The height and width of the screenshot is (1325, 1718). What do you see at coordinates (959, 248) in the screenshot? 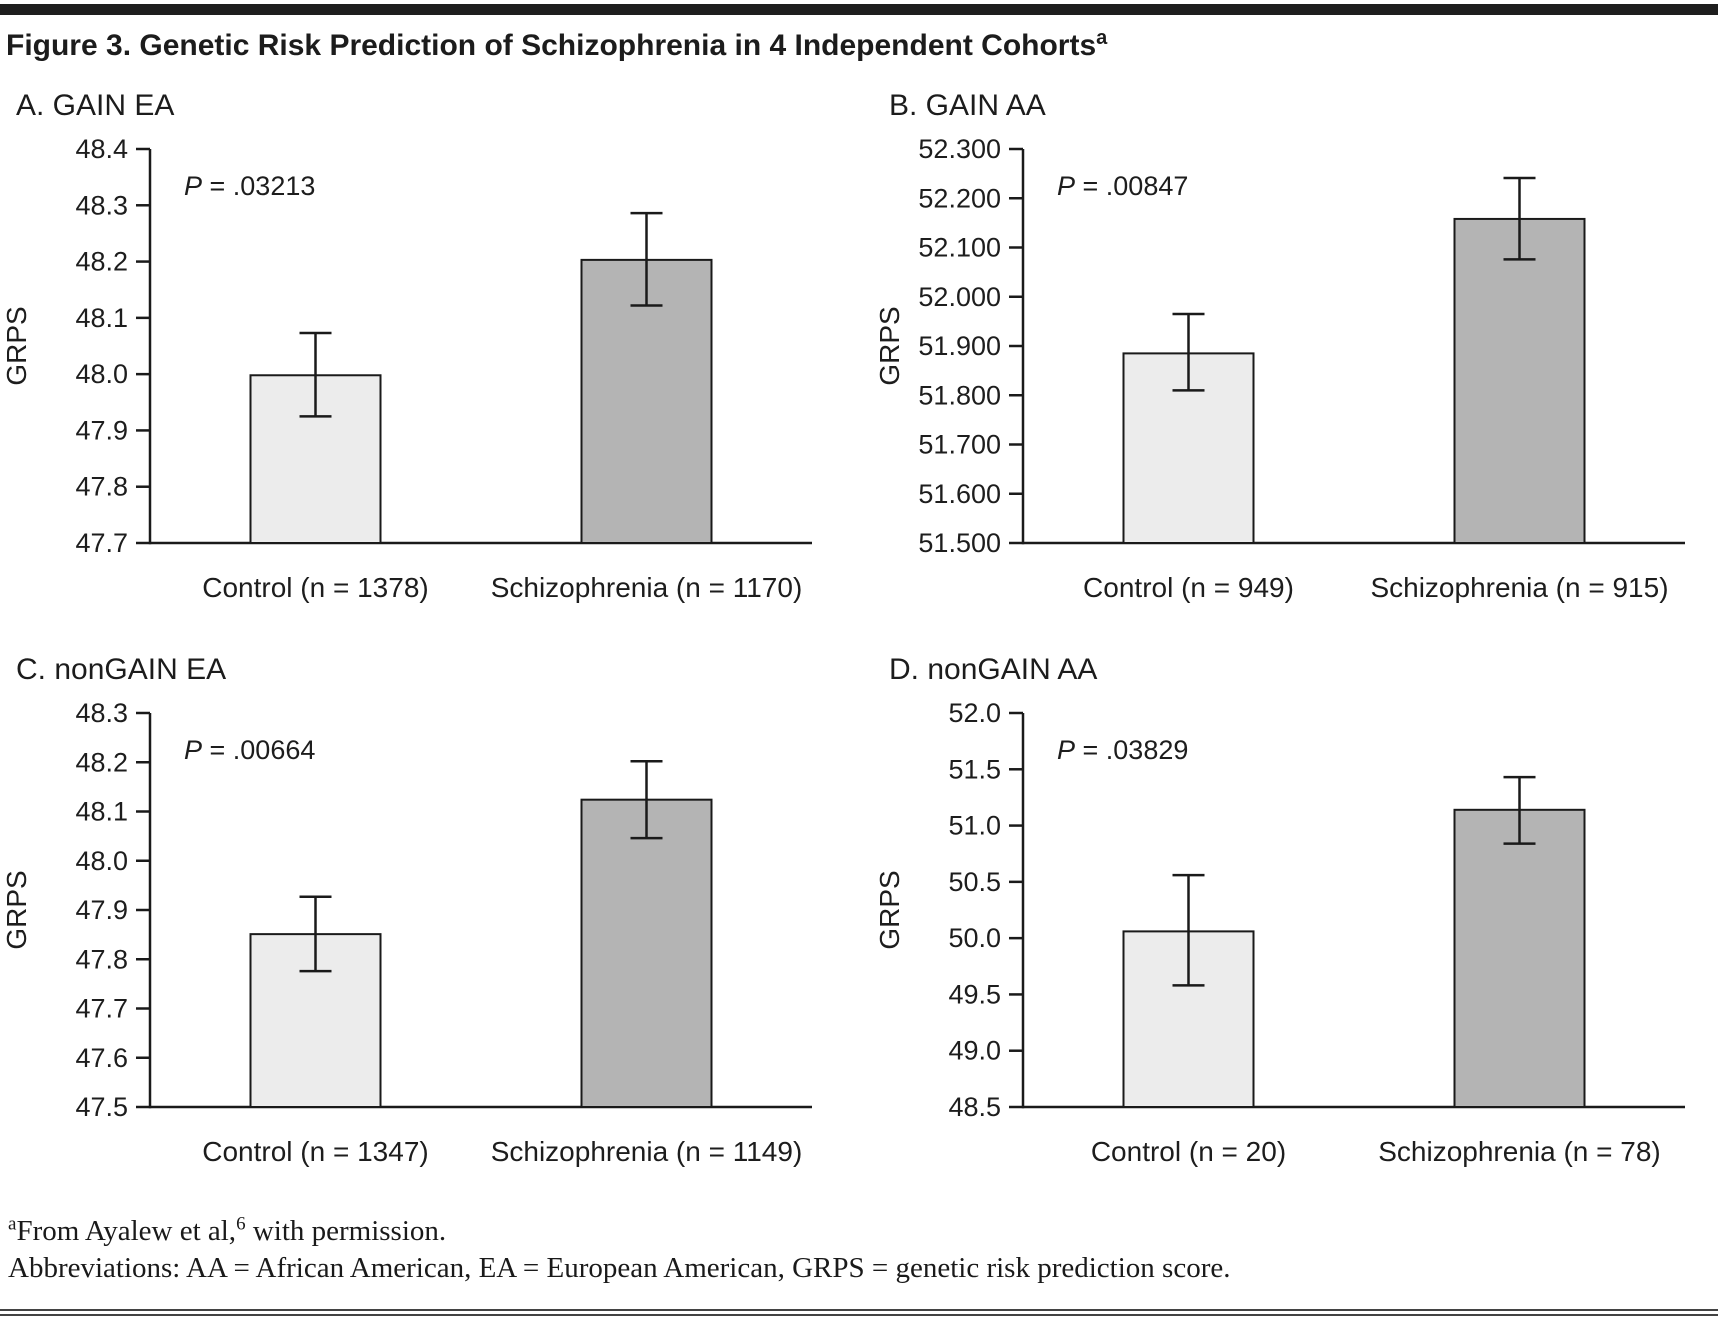
I see `y-tick-label: 52.100` at bounding box center [959, 248].